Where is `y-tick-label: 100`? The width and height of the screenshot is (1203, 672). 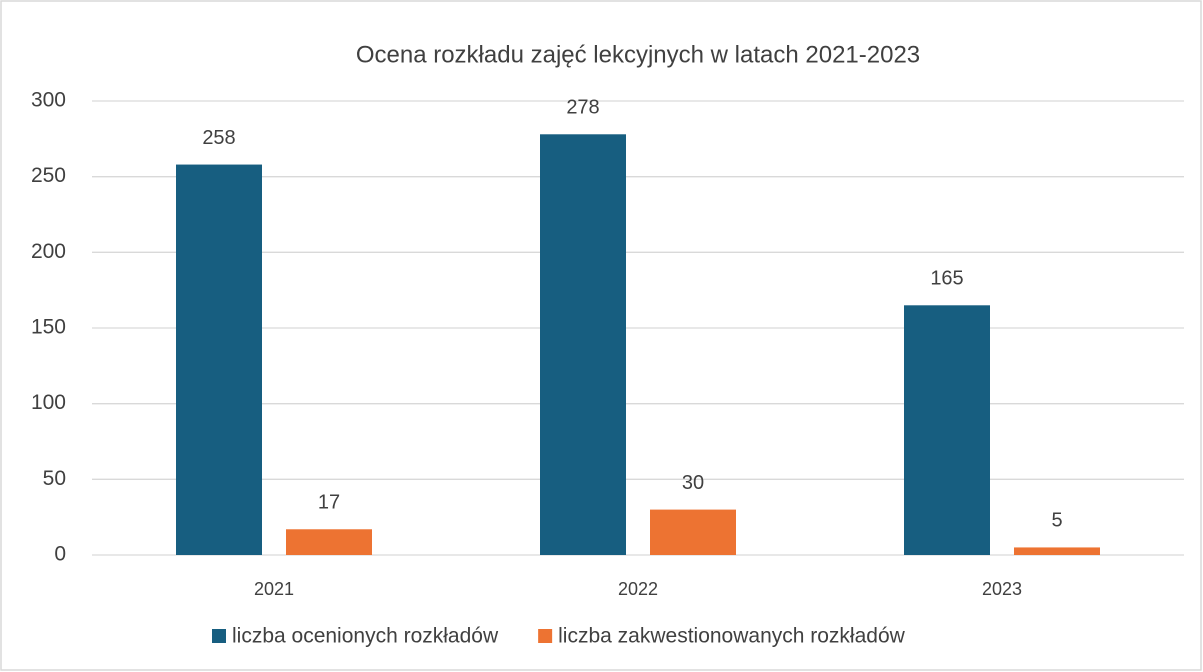
y-tick-label: 100 is located at coordinates (48, 402).